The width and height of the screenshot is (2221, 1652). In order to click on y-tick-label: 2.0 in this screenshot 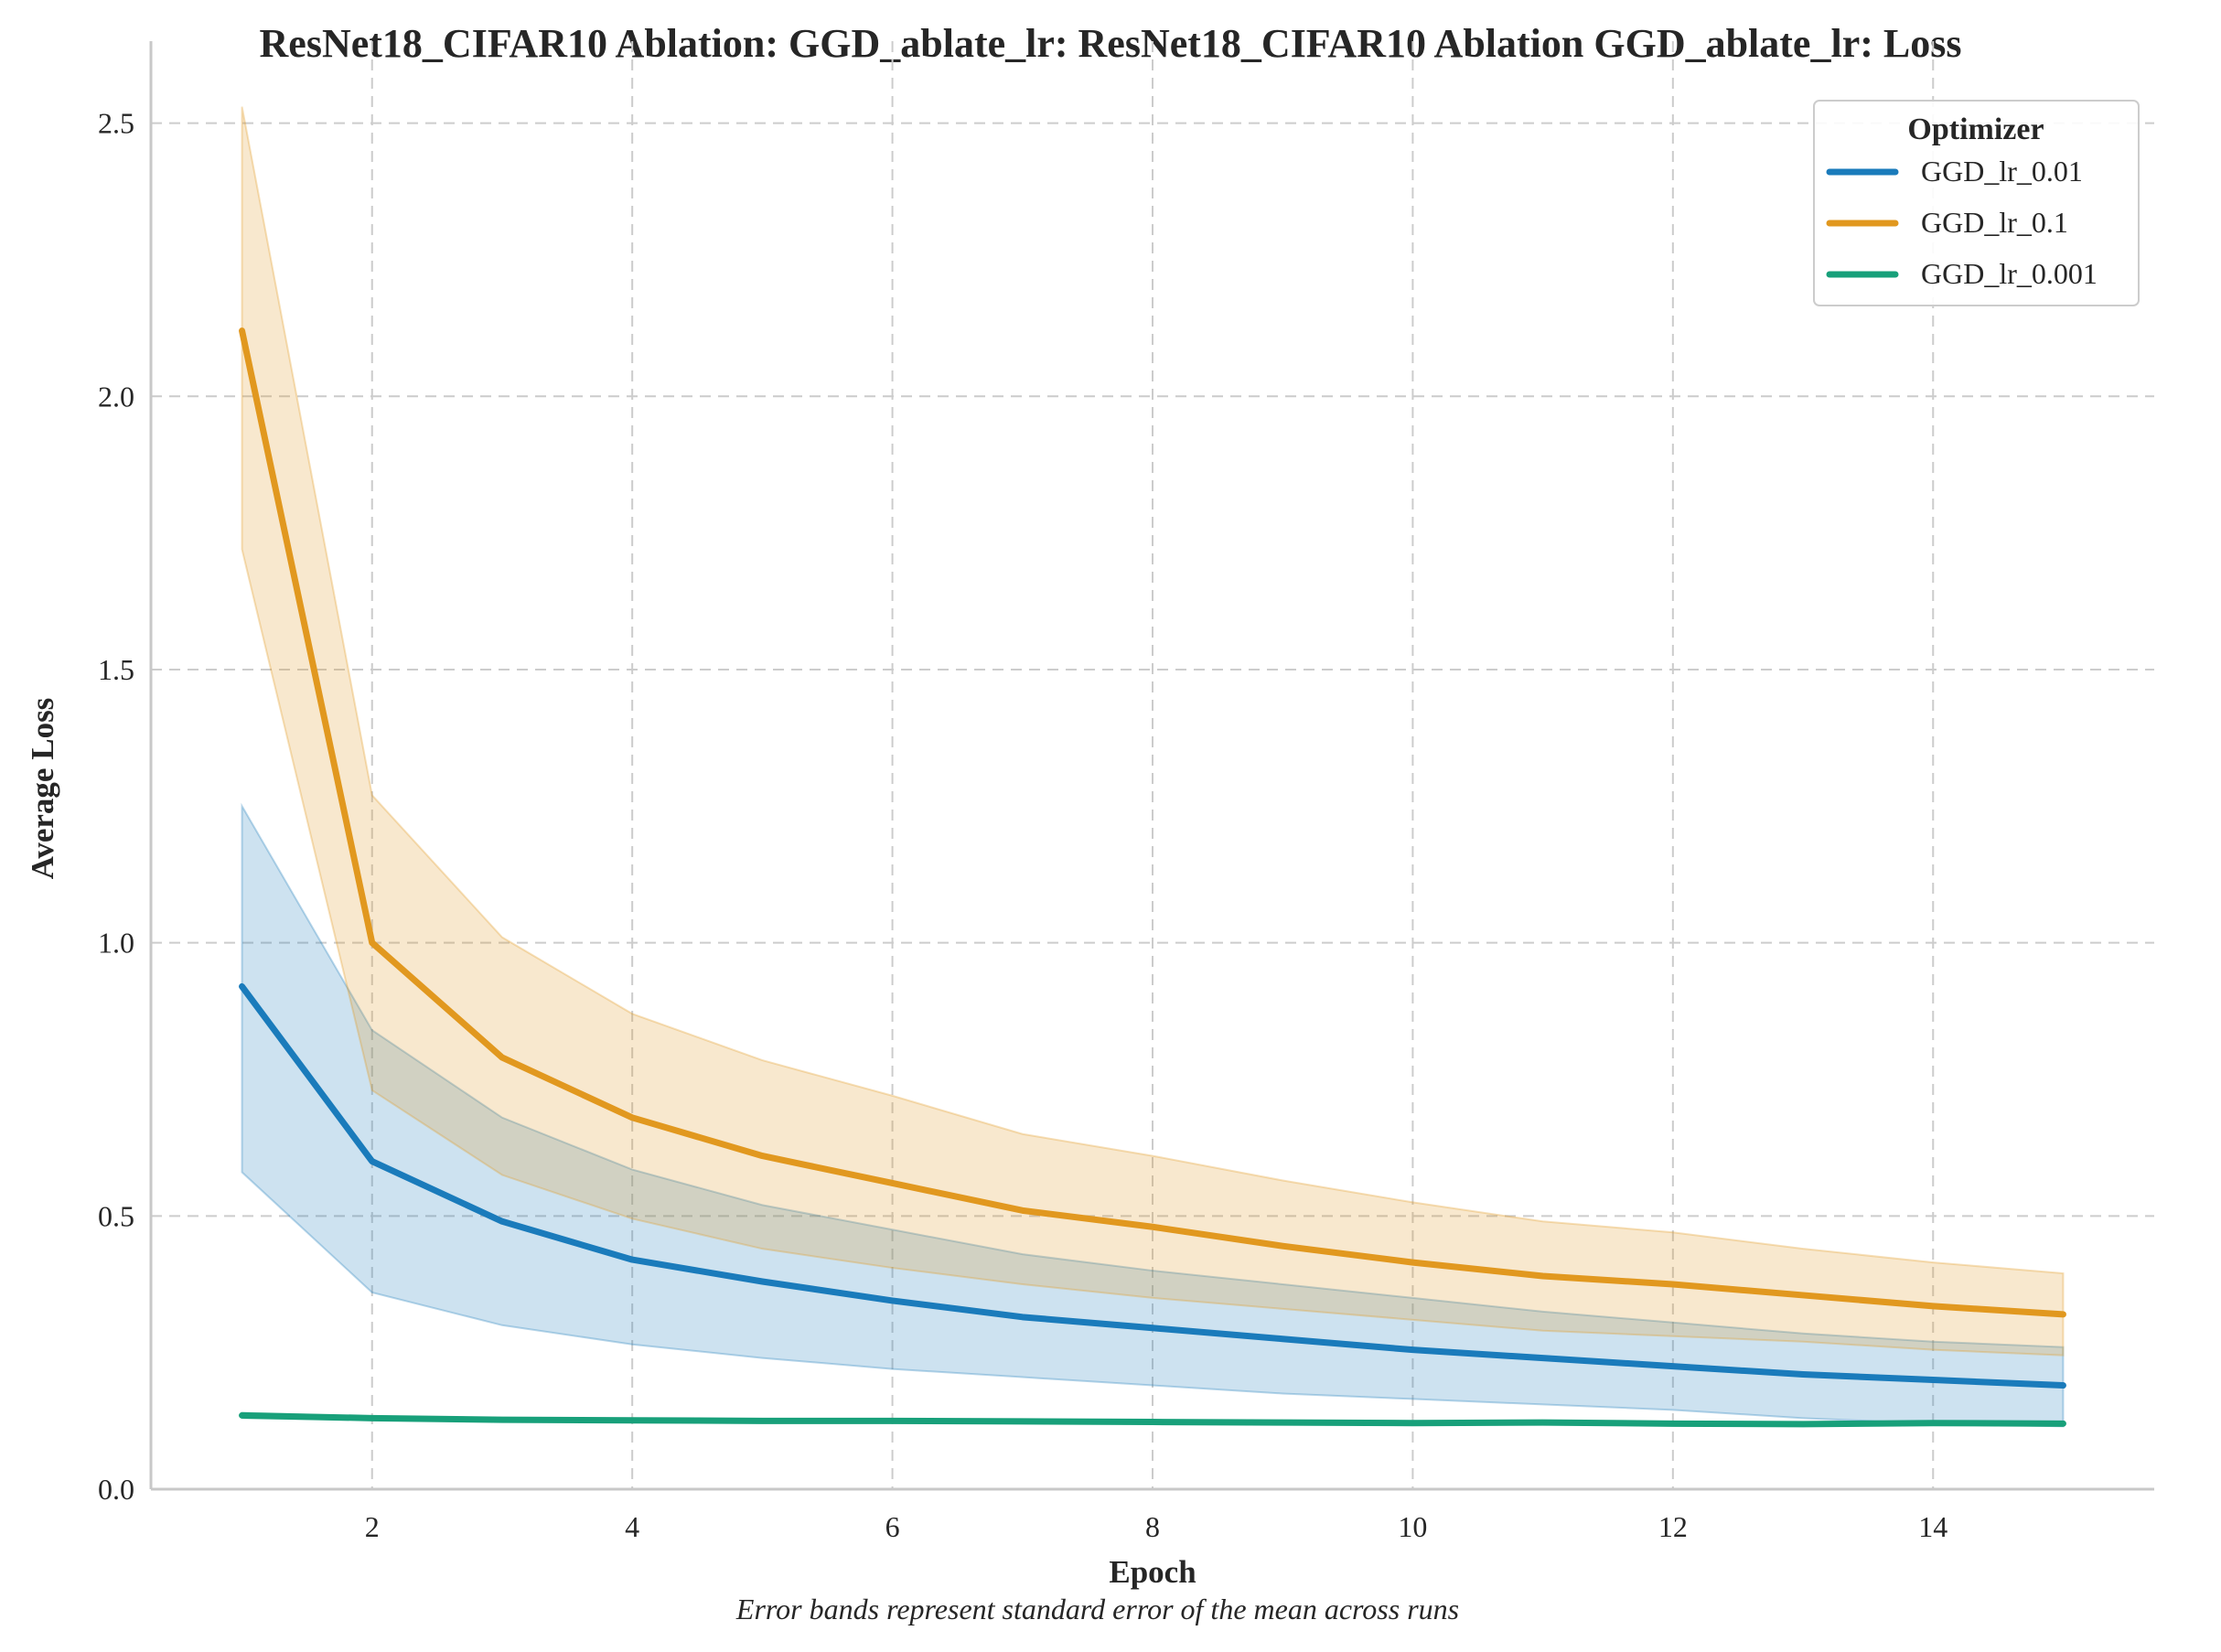, I will do `click(116, 396)`.